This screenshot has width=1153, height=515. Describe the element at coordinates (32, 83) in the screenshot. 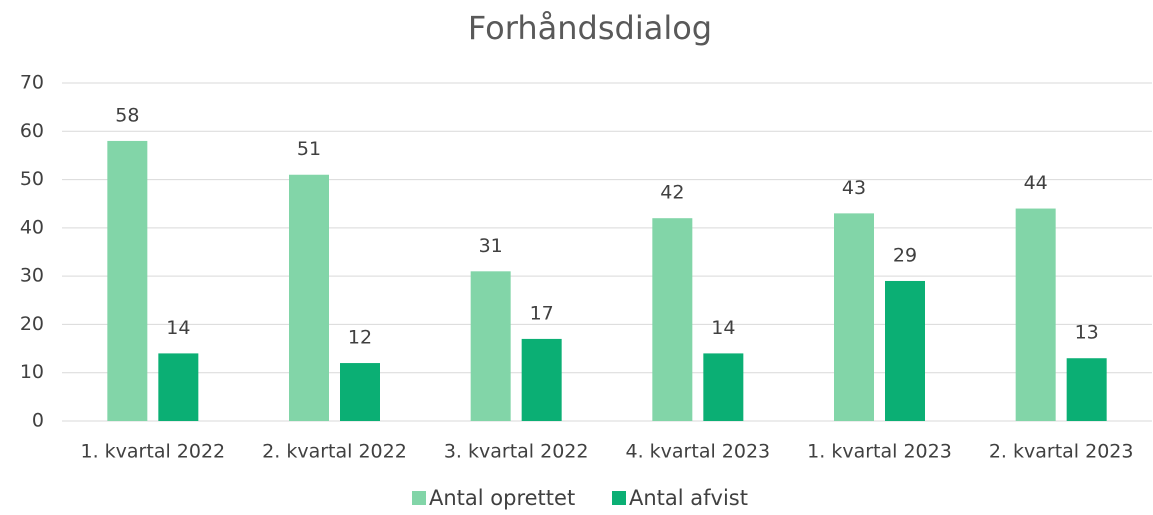

I see `y-tick-label: 70` at that location.